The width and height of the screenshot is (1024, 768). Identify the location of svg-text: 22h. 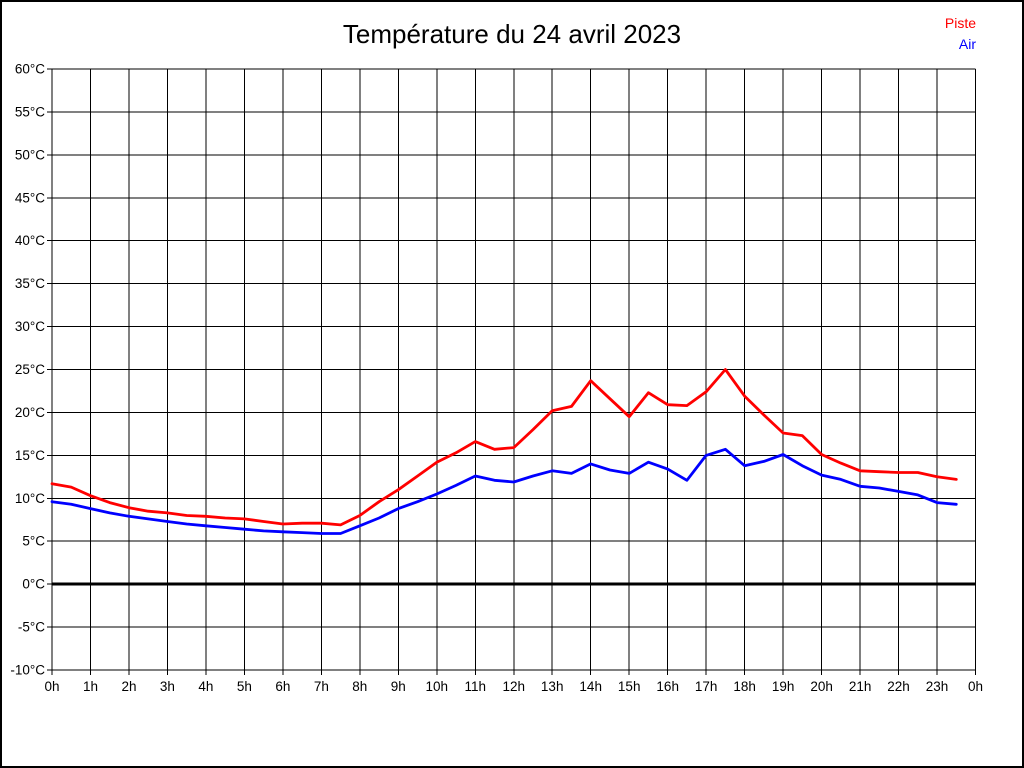
(898, 686).